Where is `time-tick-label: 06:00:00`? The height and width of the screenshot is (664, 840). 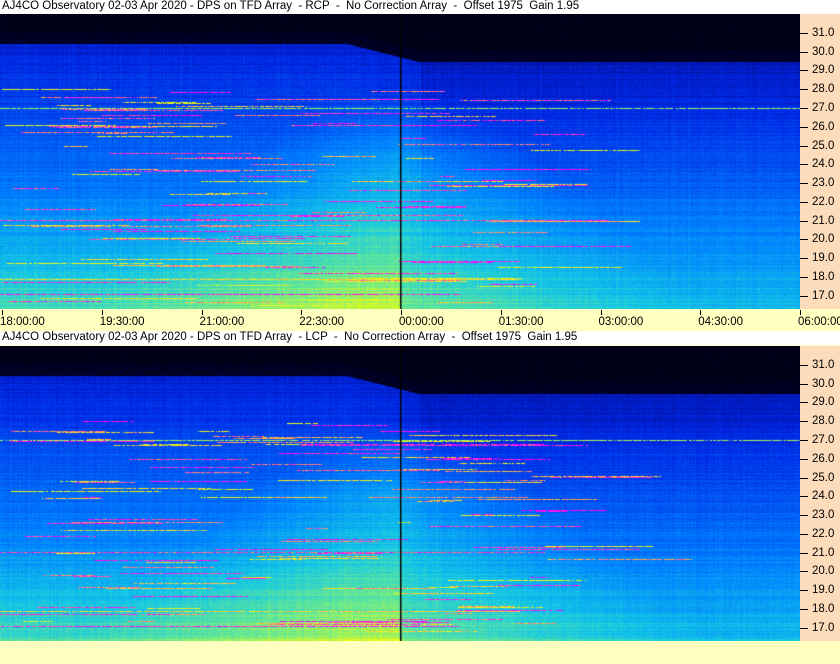 time-tick-label: 06:00:00 is located at coordinates (819, 322).